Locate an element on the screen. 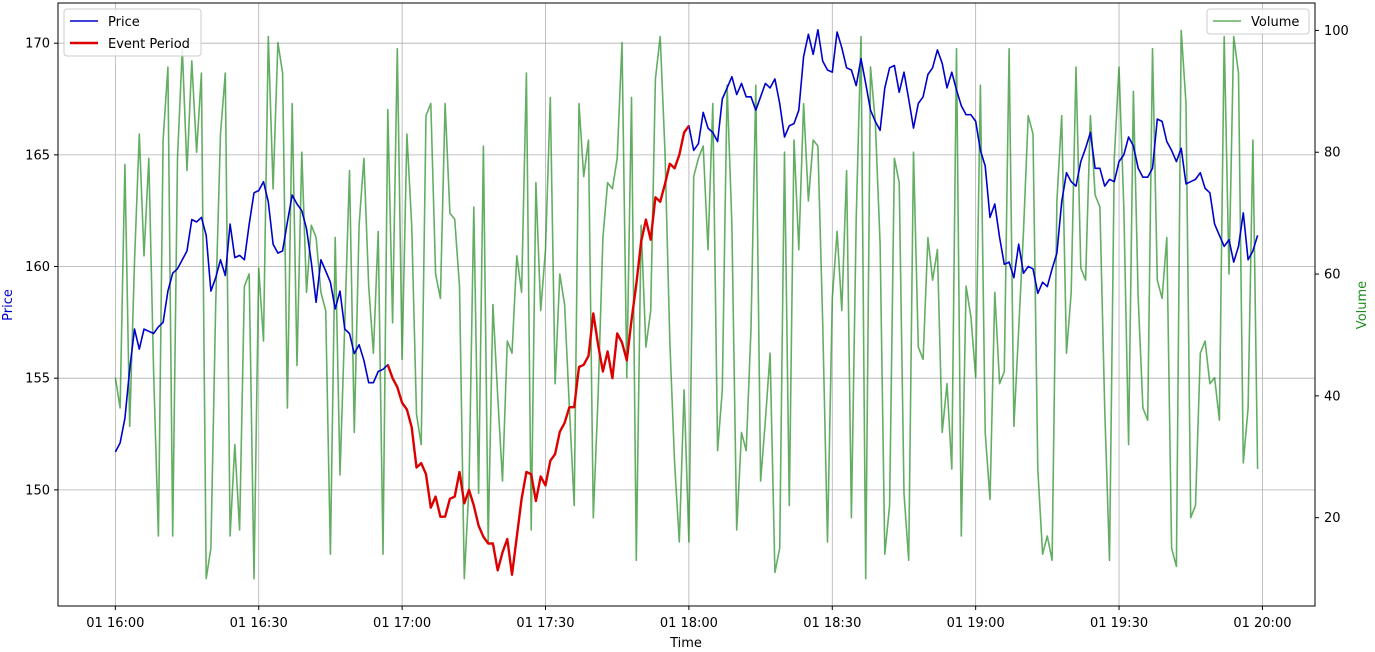 Image resolution: width=1375 pixels, height=652 pixels. legend-right-box is located at coordinates (1258, 21).